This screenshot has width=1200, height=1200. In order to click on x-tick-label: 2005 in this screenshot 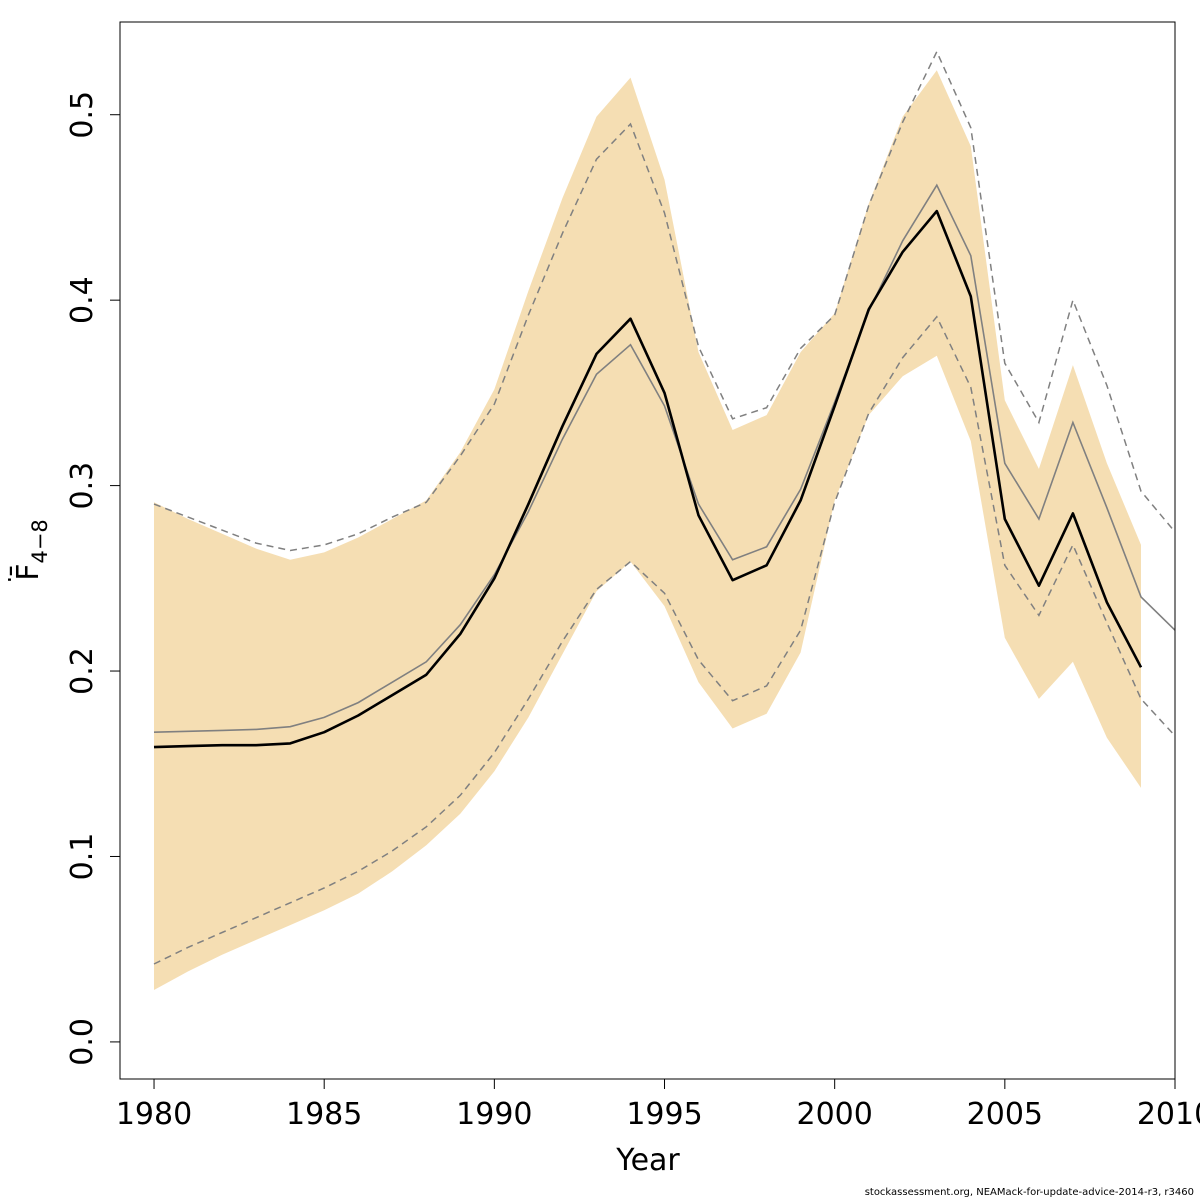, I will do `click(1005, 1114)`.